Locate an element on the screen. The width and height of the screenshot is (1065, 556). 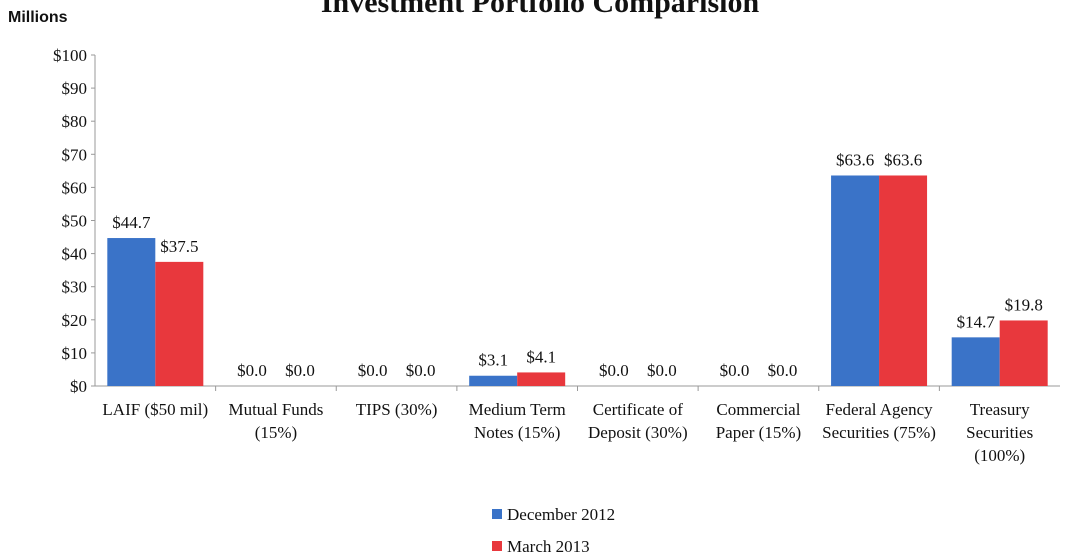
data-label: $14.7 is located at coordinates (976, 321).